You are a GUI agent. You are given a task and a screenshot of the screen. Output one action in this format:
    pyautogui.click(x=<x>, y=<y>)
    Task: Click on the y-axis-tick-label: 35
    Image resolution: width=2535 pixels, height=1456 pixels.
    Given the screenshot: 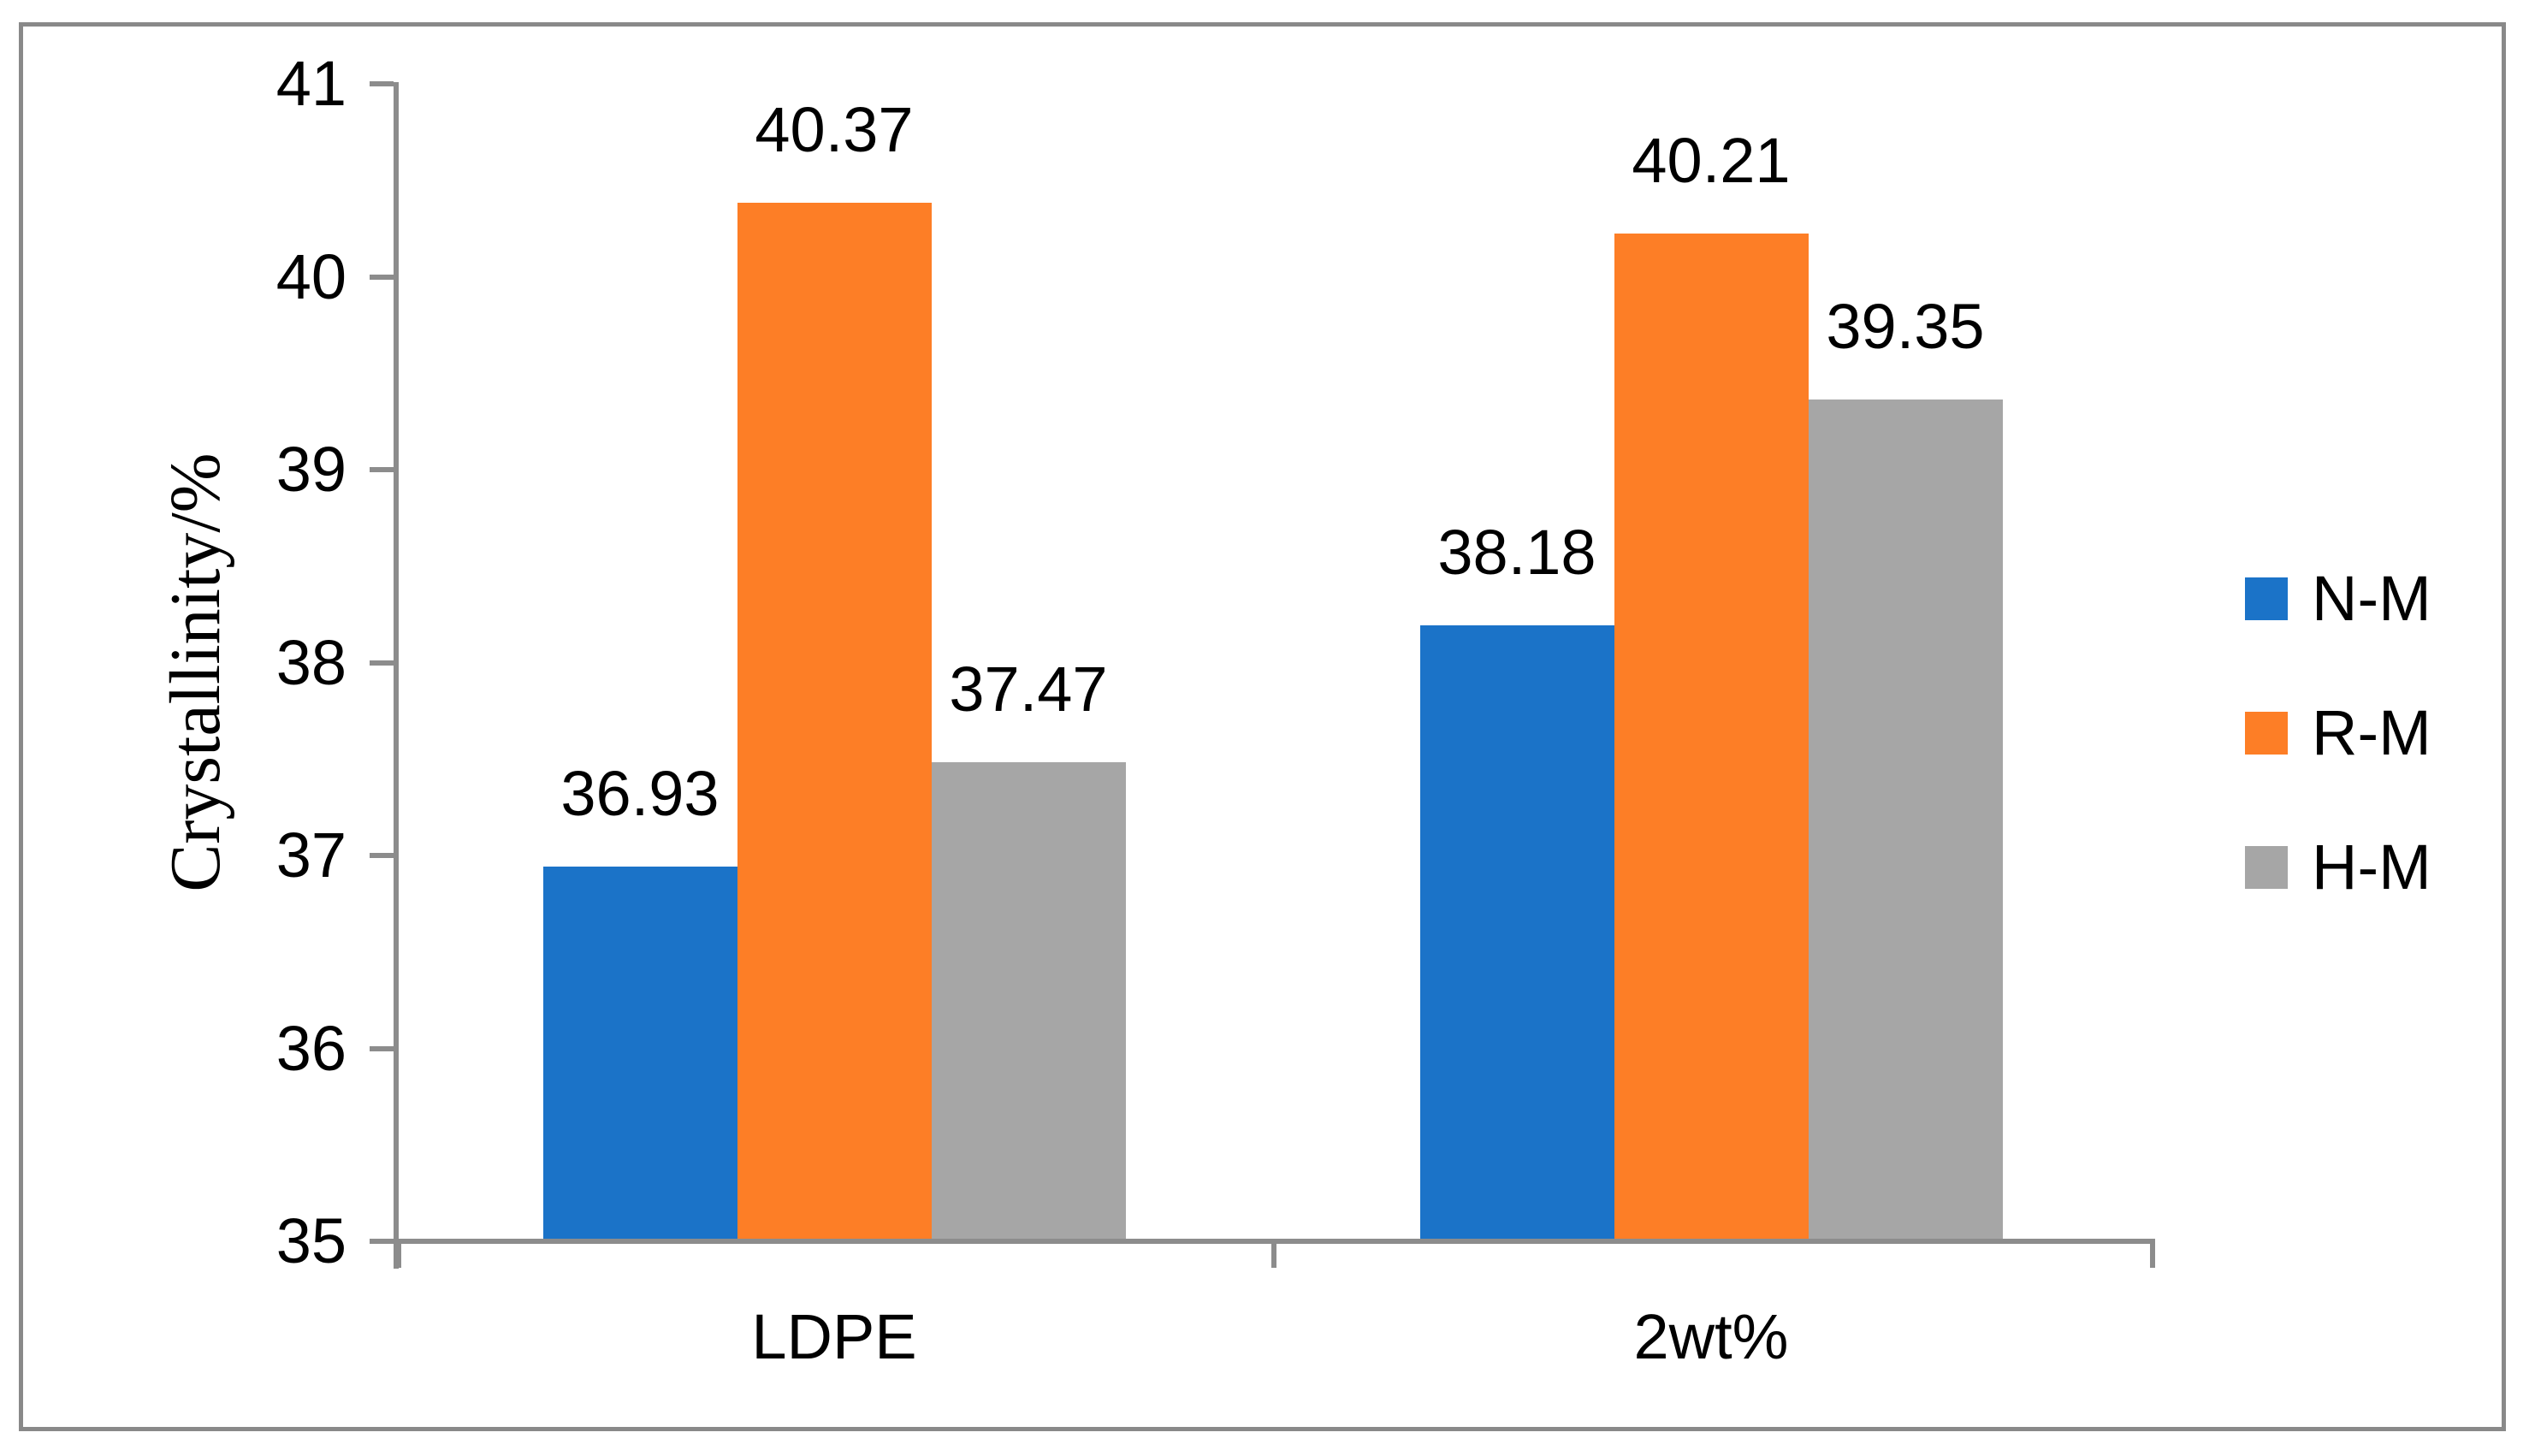 What is the action you would take?
    pyautogui.click(x=310, y=1240)
    